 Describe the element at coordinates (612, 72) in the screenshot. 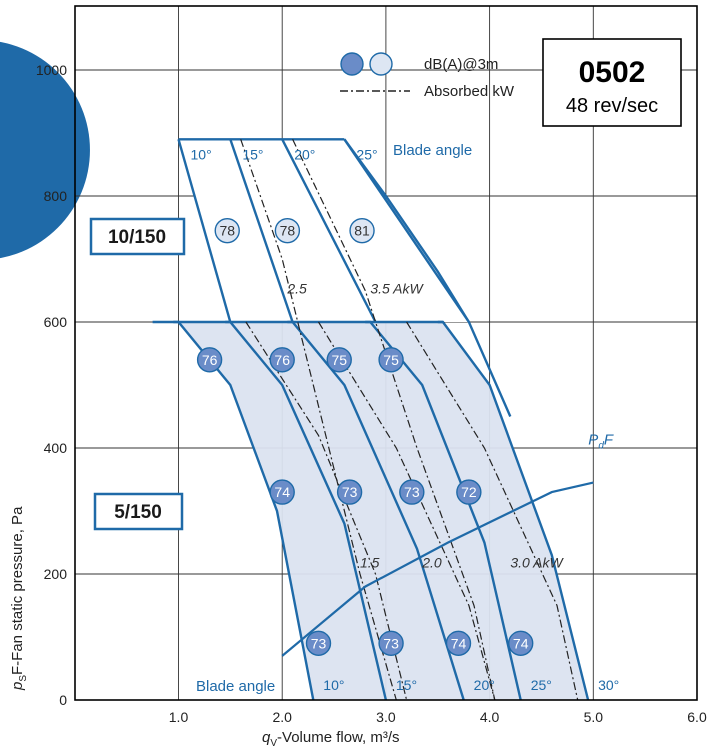

I see `model-number: 0502` at that location.